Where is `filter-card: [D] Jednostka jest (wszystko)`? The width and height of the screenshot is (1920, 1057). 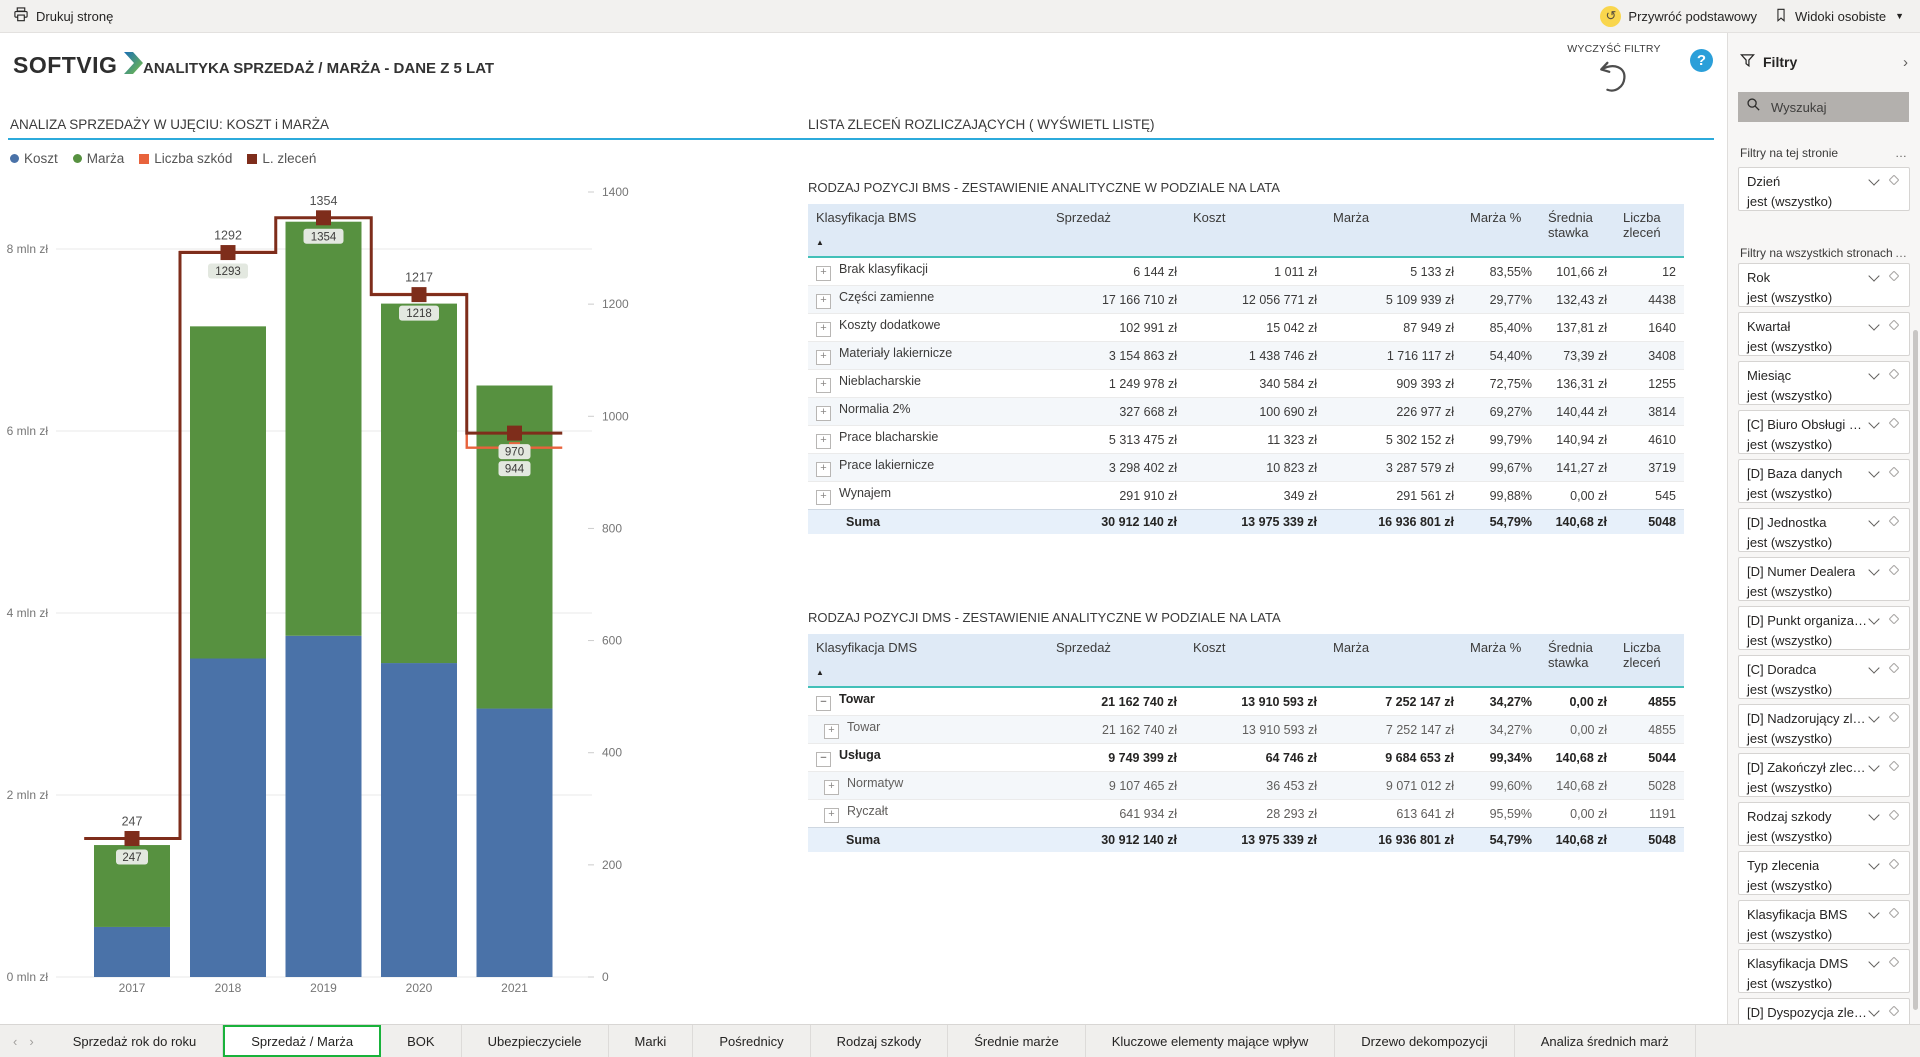 filter-card: [D] Jednostka jest (wszystko) is located at coordinates (1824, 530).